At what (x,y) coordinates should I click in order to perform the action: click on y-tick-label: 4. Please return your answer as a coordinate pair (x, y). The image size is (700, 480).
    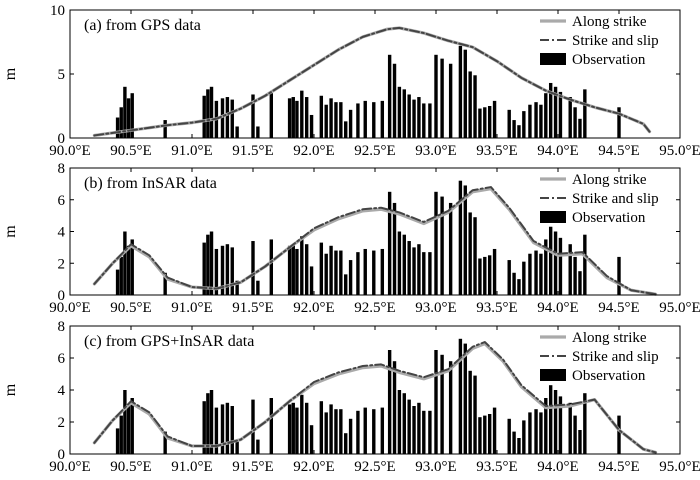
    Looking at the image, I should click on (62, 233).